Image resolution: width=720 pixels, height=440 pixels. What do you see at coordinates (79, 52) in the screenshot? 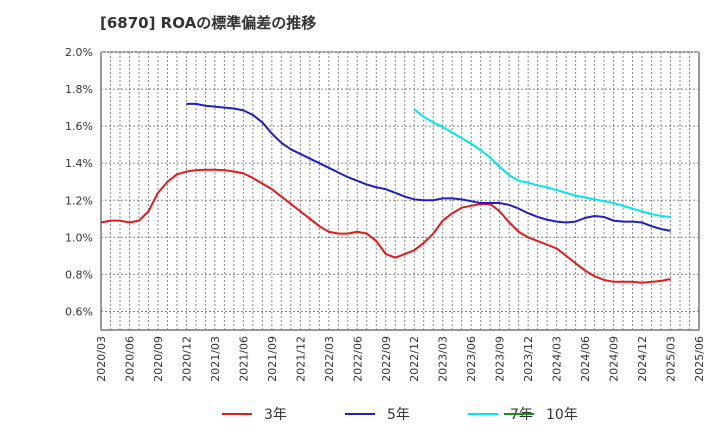
I see `y-tick-label: 2.0%` at bounding box center [79, 52].